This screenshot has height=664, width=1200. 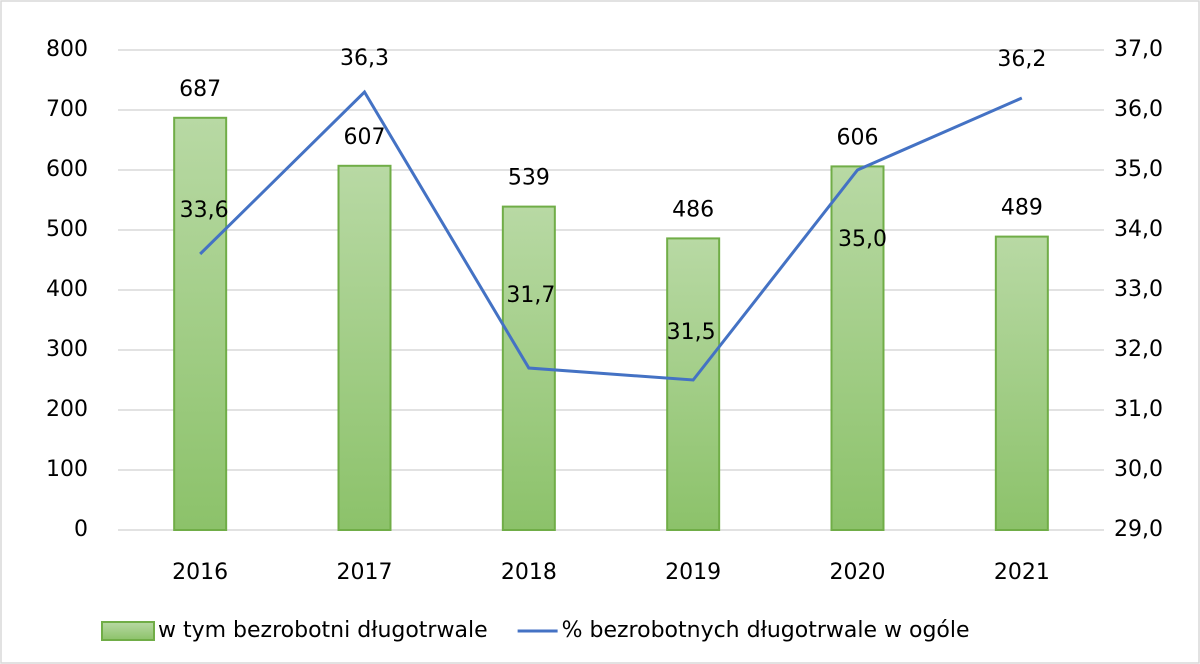 I want to click on y2-tick-label: 29,0, so click(x=1138, y=529).